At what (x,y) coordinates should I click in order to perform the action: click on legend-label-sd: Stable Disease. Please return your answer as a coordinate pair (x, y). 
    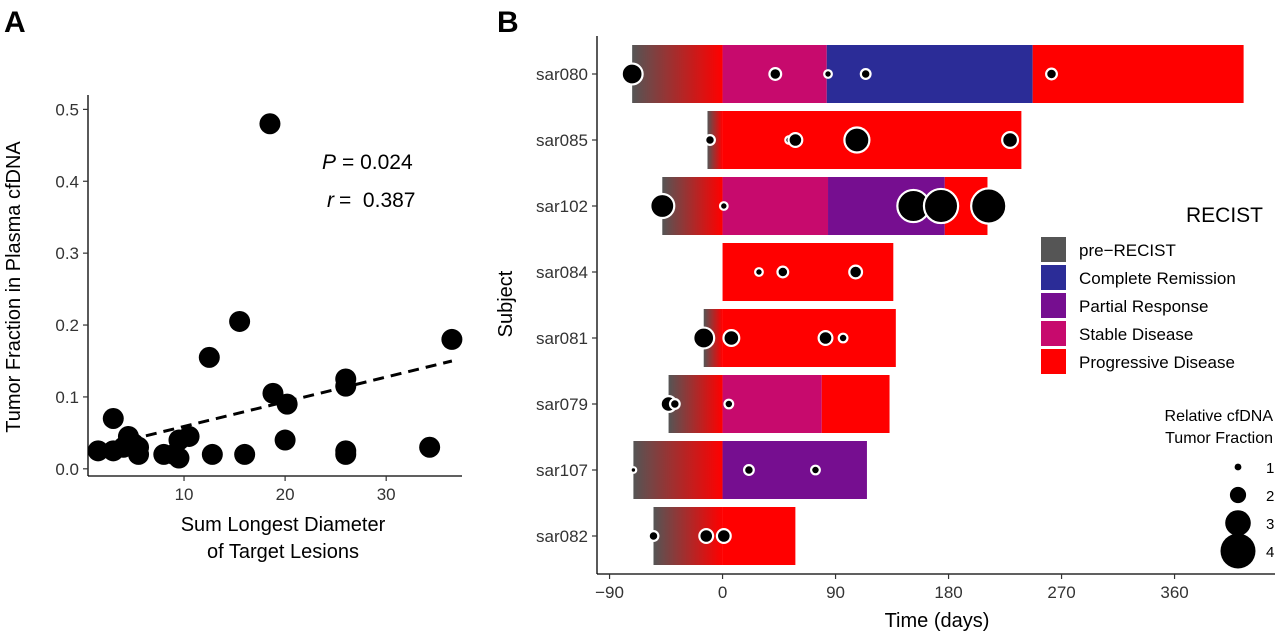
    Looking at the image, I should click on (1136, 334).